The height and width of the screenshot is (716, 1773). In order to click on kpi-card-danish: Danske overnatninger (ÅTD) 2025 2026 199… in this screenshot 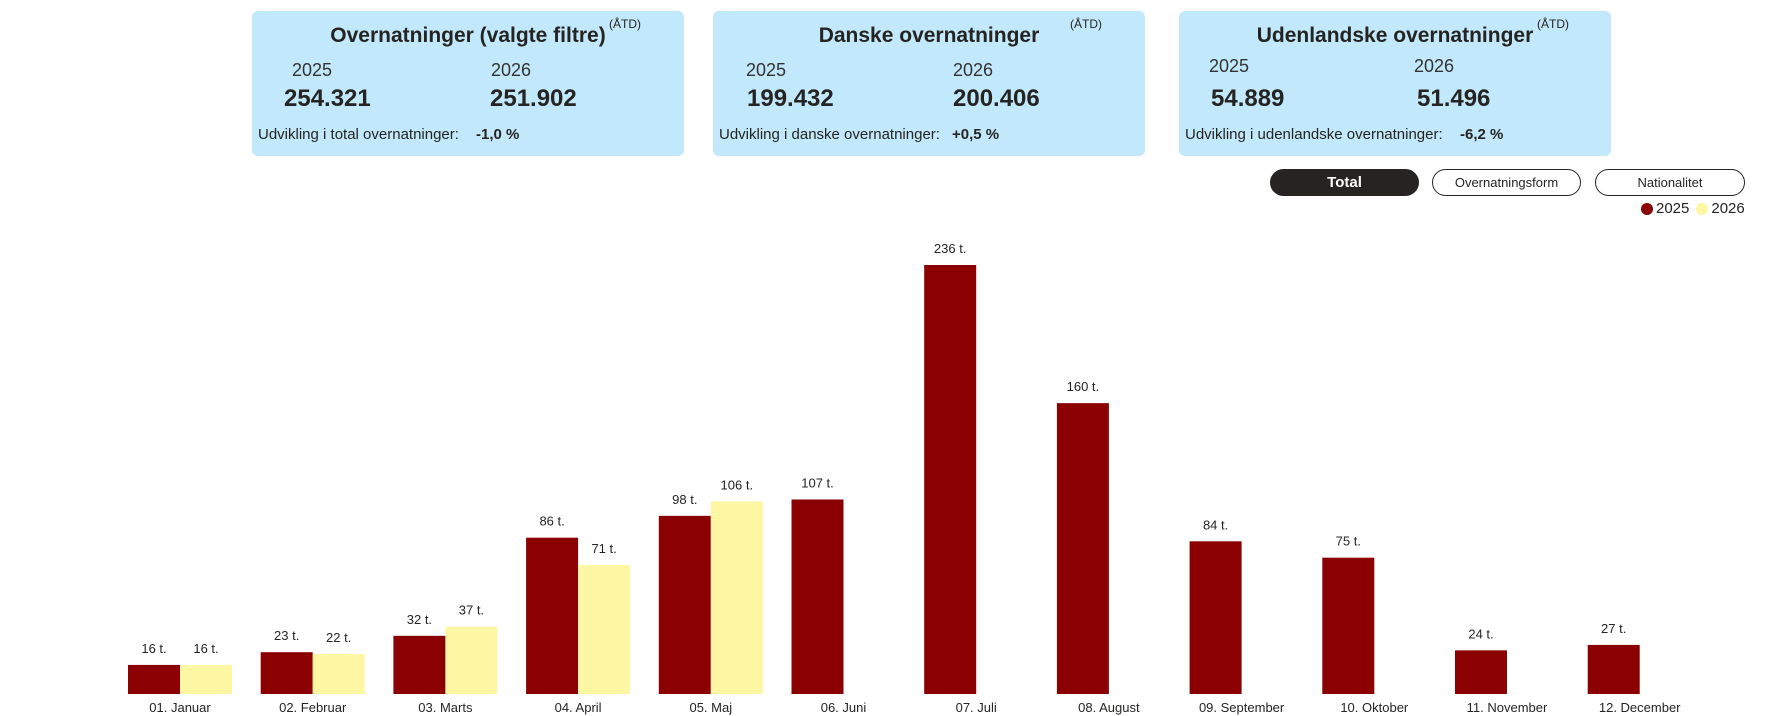, I will do `click(929, 83)`.